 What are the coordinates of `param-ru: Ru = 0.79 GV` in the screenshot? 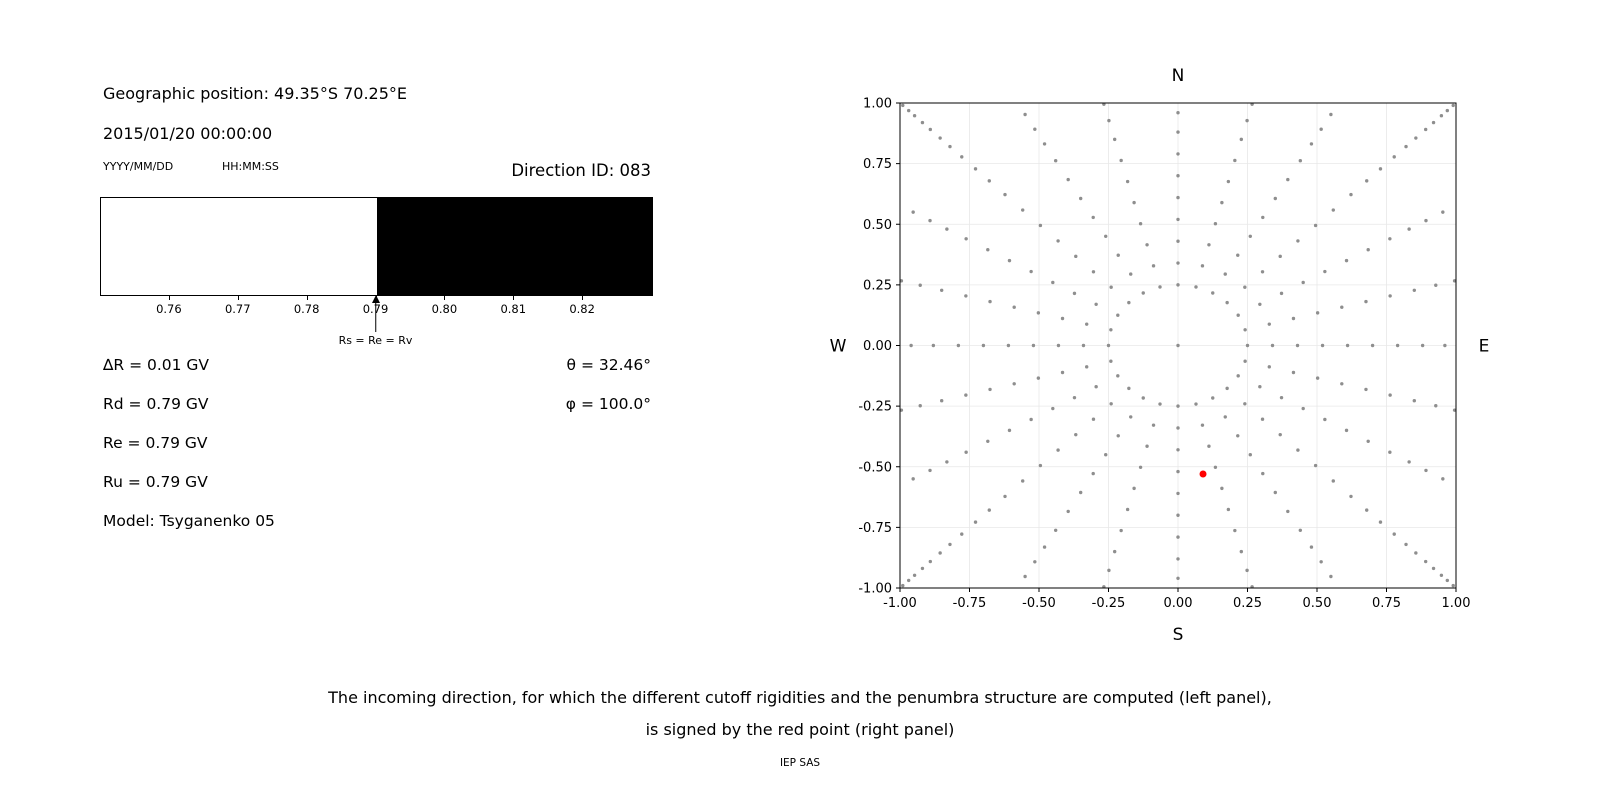 It's located at (155, 482).